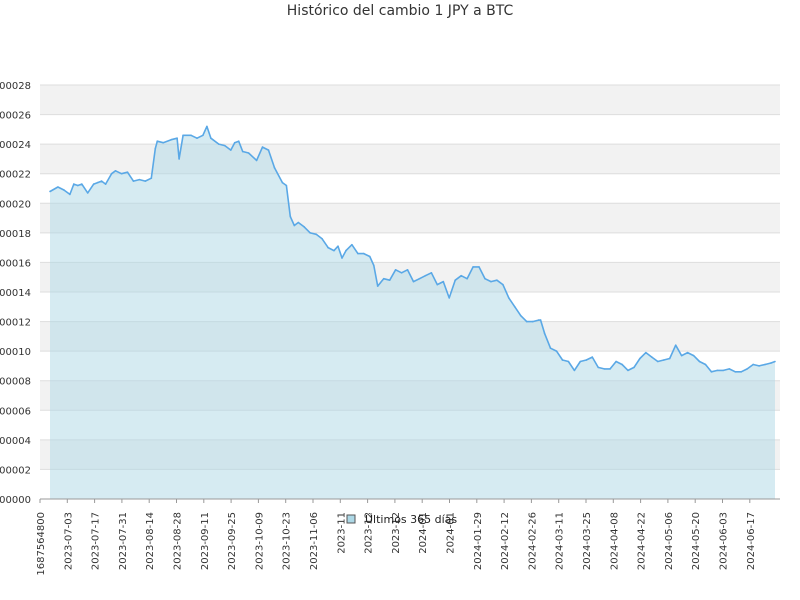  I want to click on x-tick-label: 1687564800, so click(41, 544).